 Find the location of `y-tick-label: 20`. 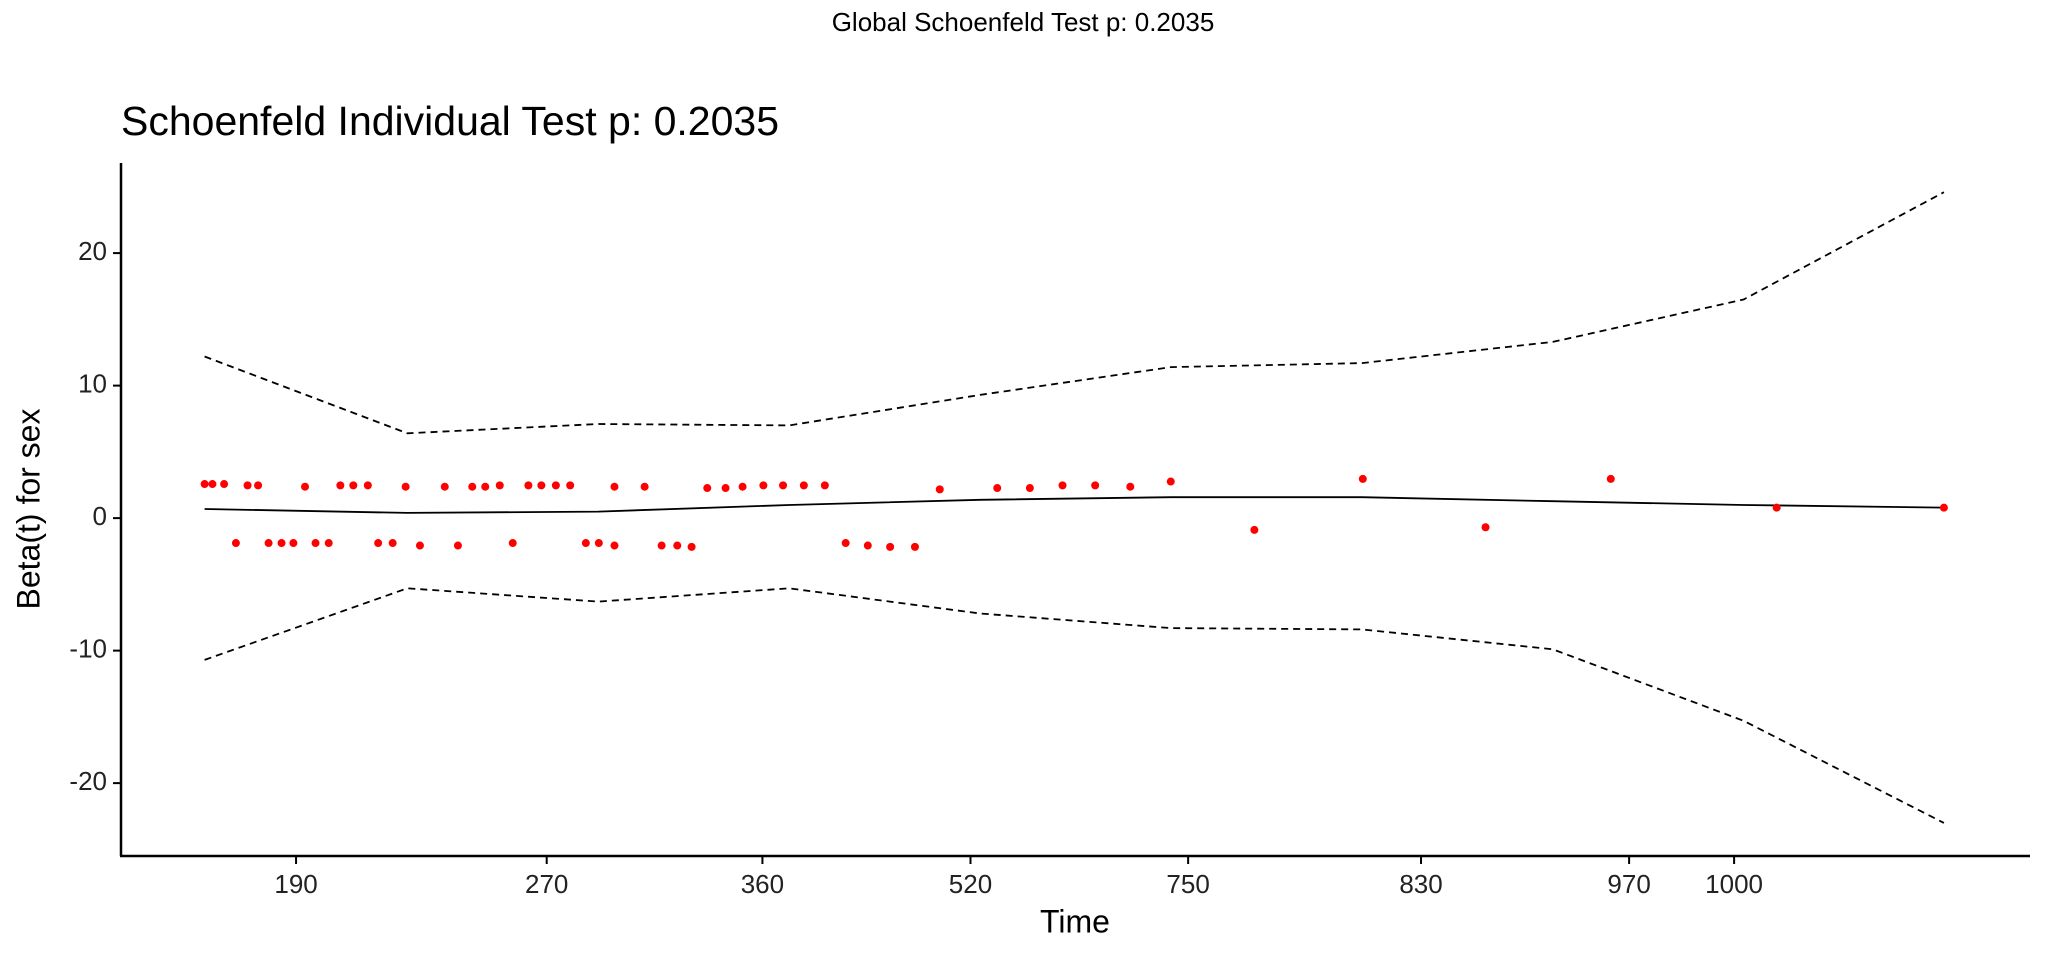

y-tick-label: 20 is located at coordinates (92, 251).